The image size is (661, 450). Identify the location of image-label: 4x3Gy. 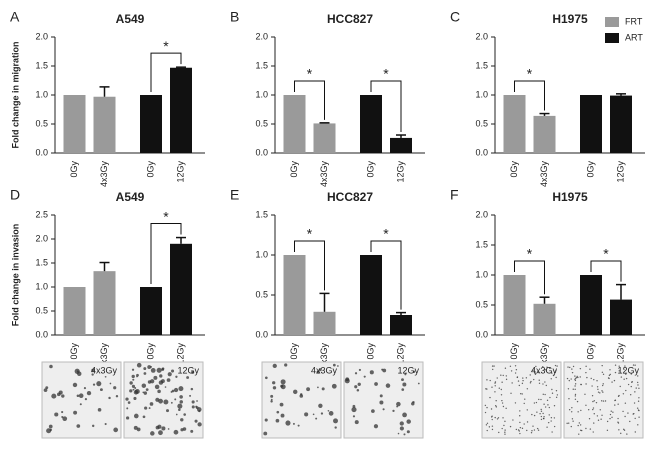
(324, 370).